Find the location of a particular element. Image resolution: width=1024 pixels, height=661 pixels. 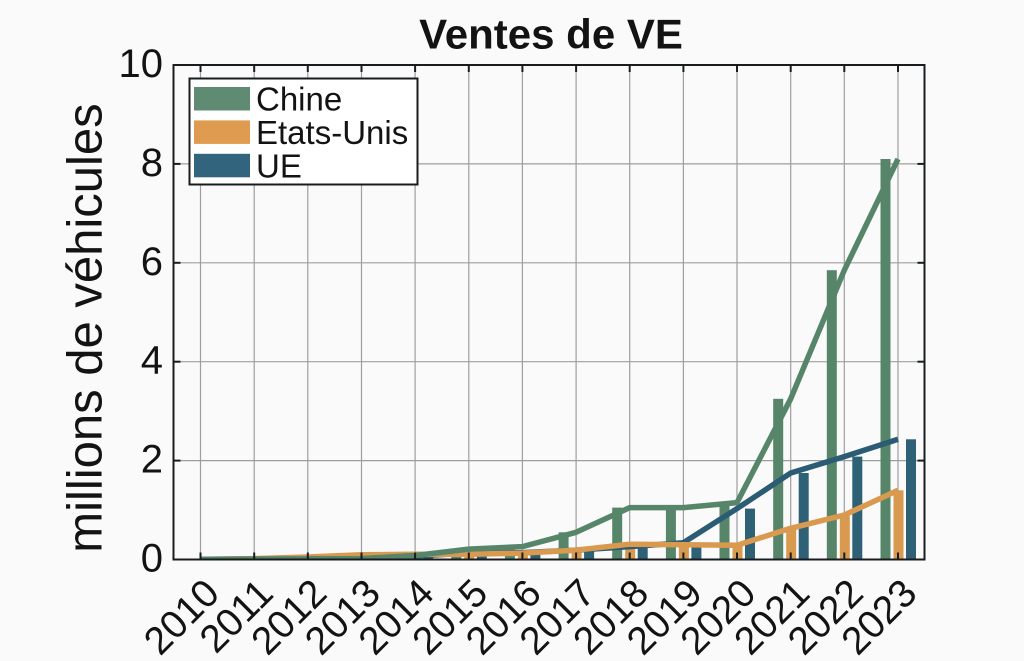

svg-text: Ventes de VE is located at coordinates (551, 34).